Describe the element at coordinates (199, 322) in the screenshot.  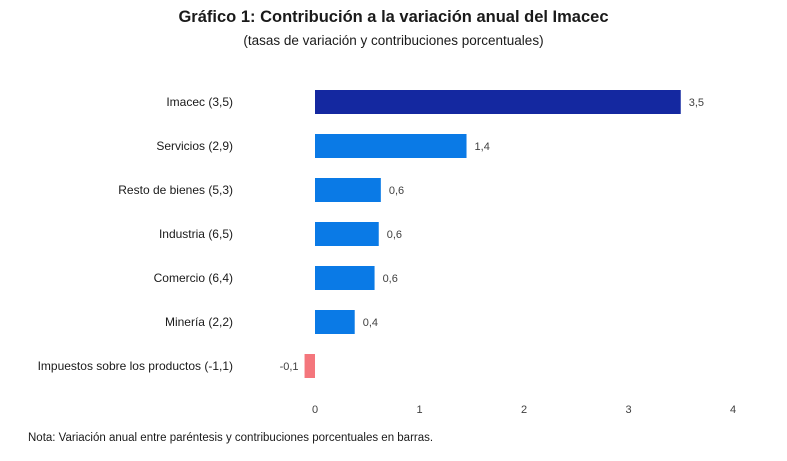
I see `category-label: Minería (2,2)` at that location.